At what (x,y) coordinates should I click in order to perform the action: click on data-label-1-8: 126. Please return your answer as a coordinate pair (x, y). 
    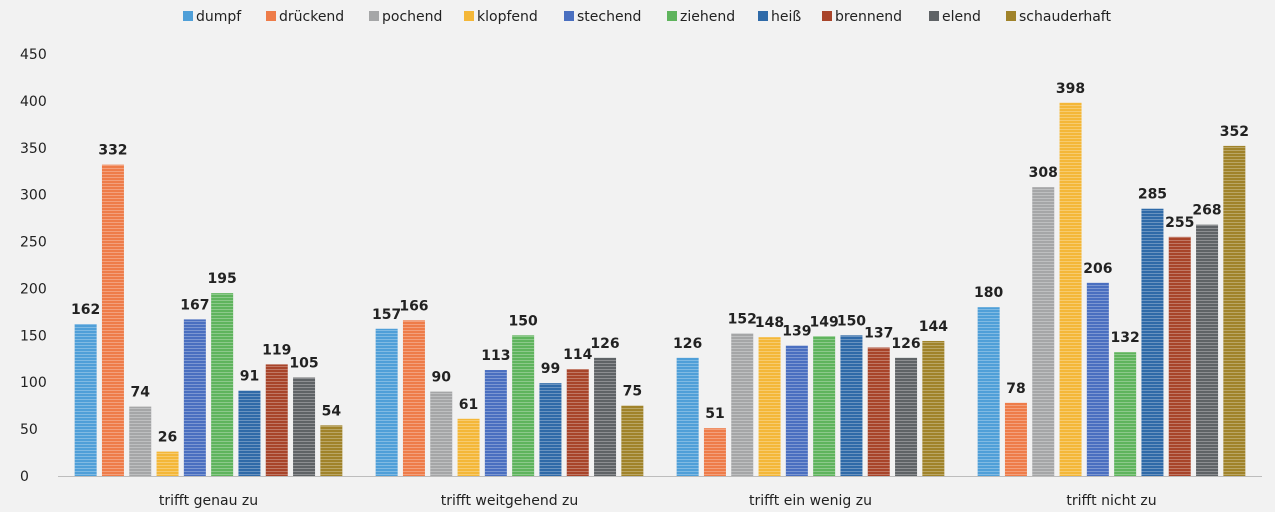
    Looking at the image, I should click on (604, 344).